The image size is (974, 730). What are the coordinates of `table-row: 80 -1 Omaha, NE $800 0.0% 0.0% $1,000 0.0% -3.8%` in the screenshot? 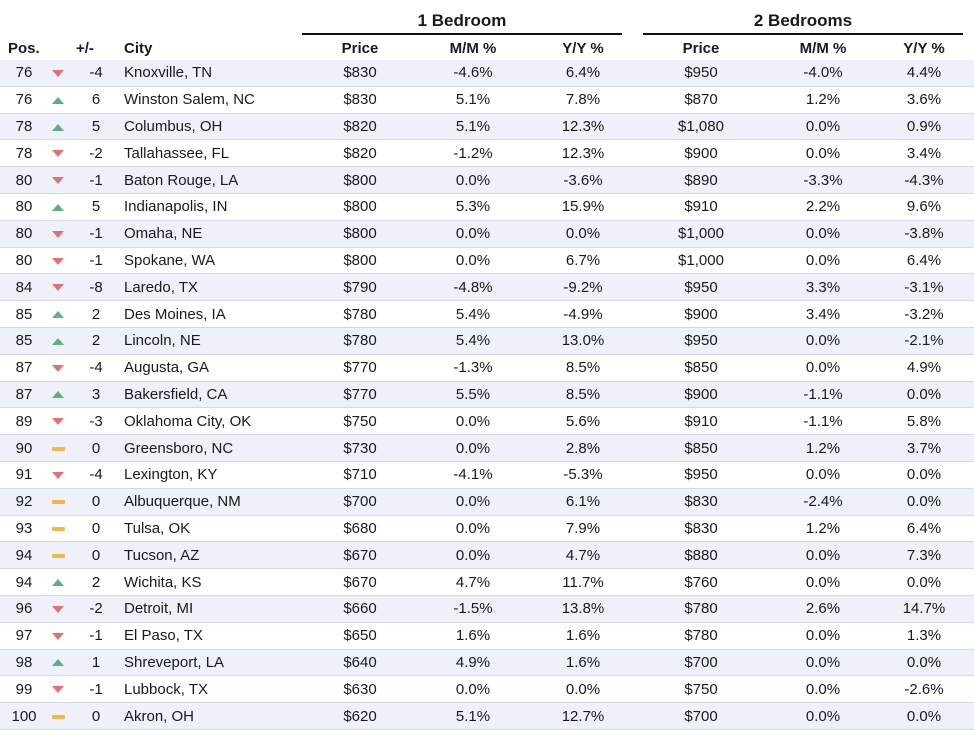 It's located at (487, 234).